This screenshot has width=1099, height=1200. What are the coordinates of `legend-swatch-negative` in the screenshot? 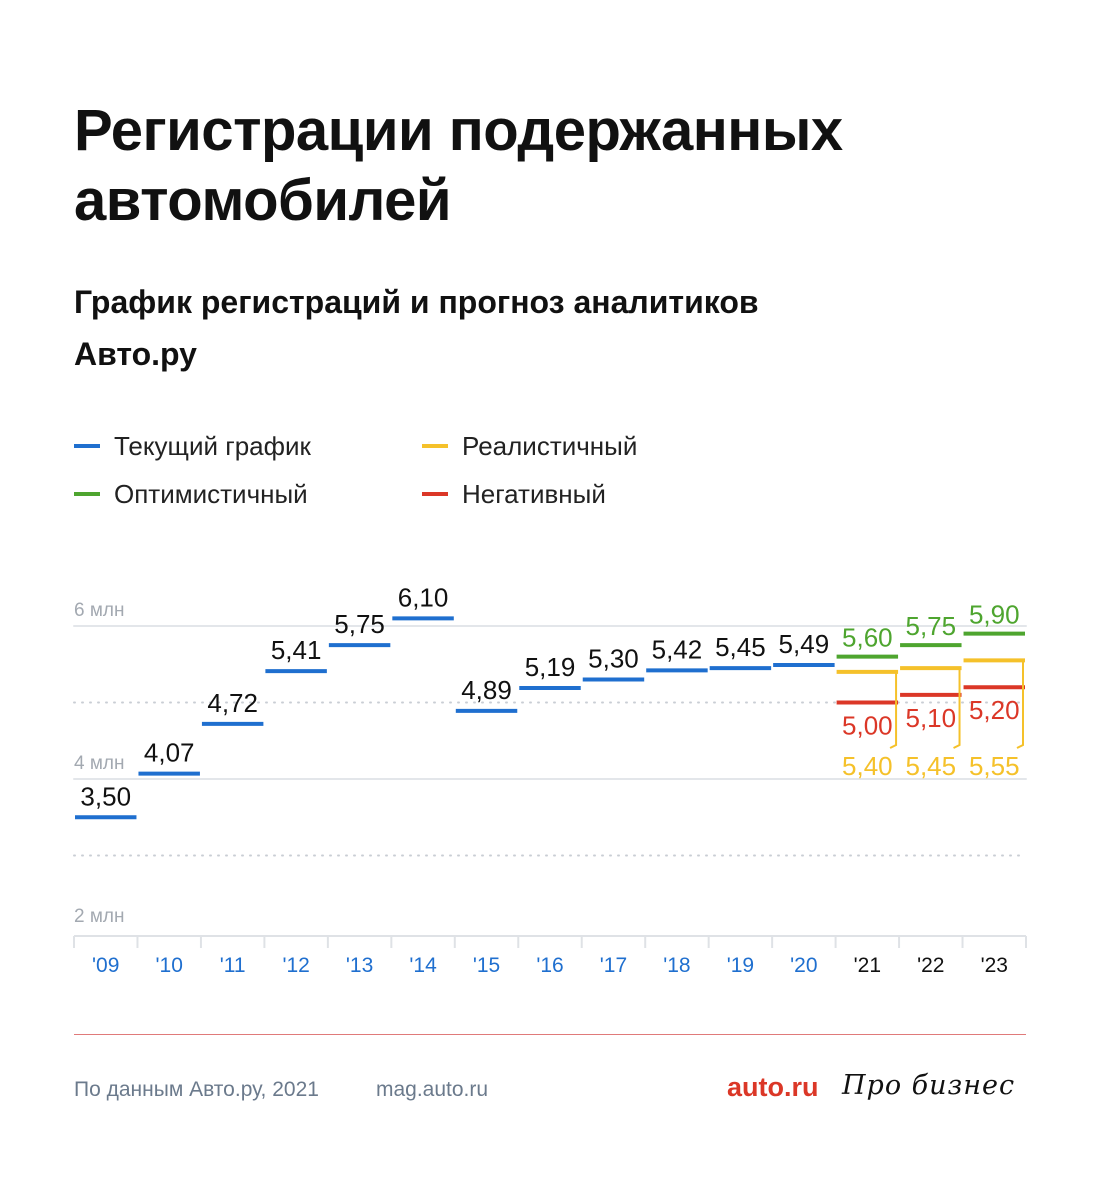 It's located at (435, 494).